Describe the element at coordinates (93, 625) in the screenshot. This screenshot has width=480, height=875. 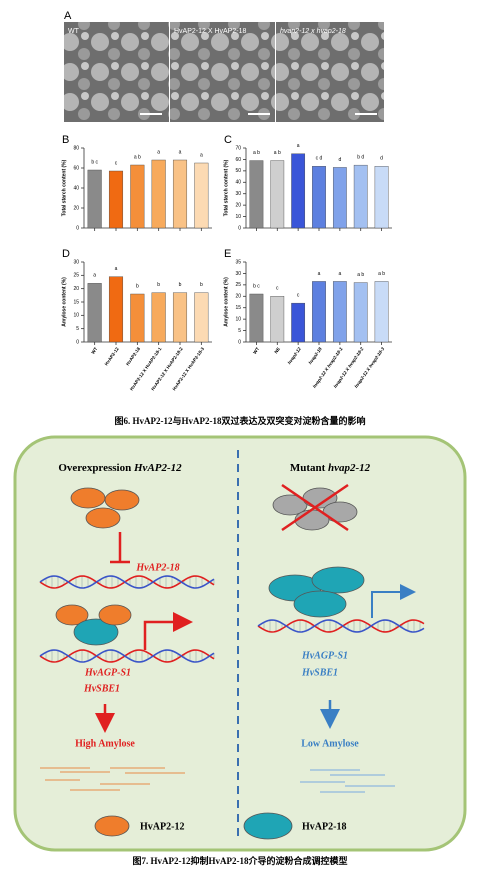
I see `complex` at that location.